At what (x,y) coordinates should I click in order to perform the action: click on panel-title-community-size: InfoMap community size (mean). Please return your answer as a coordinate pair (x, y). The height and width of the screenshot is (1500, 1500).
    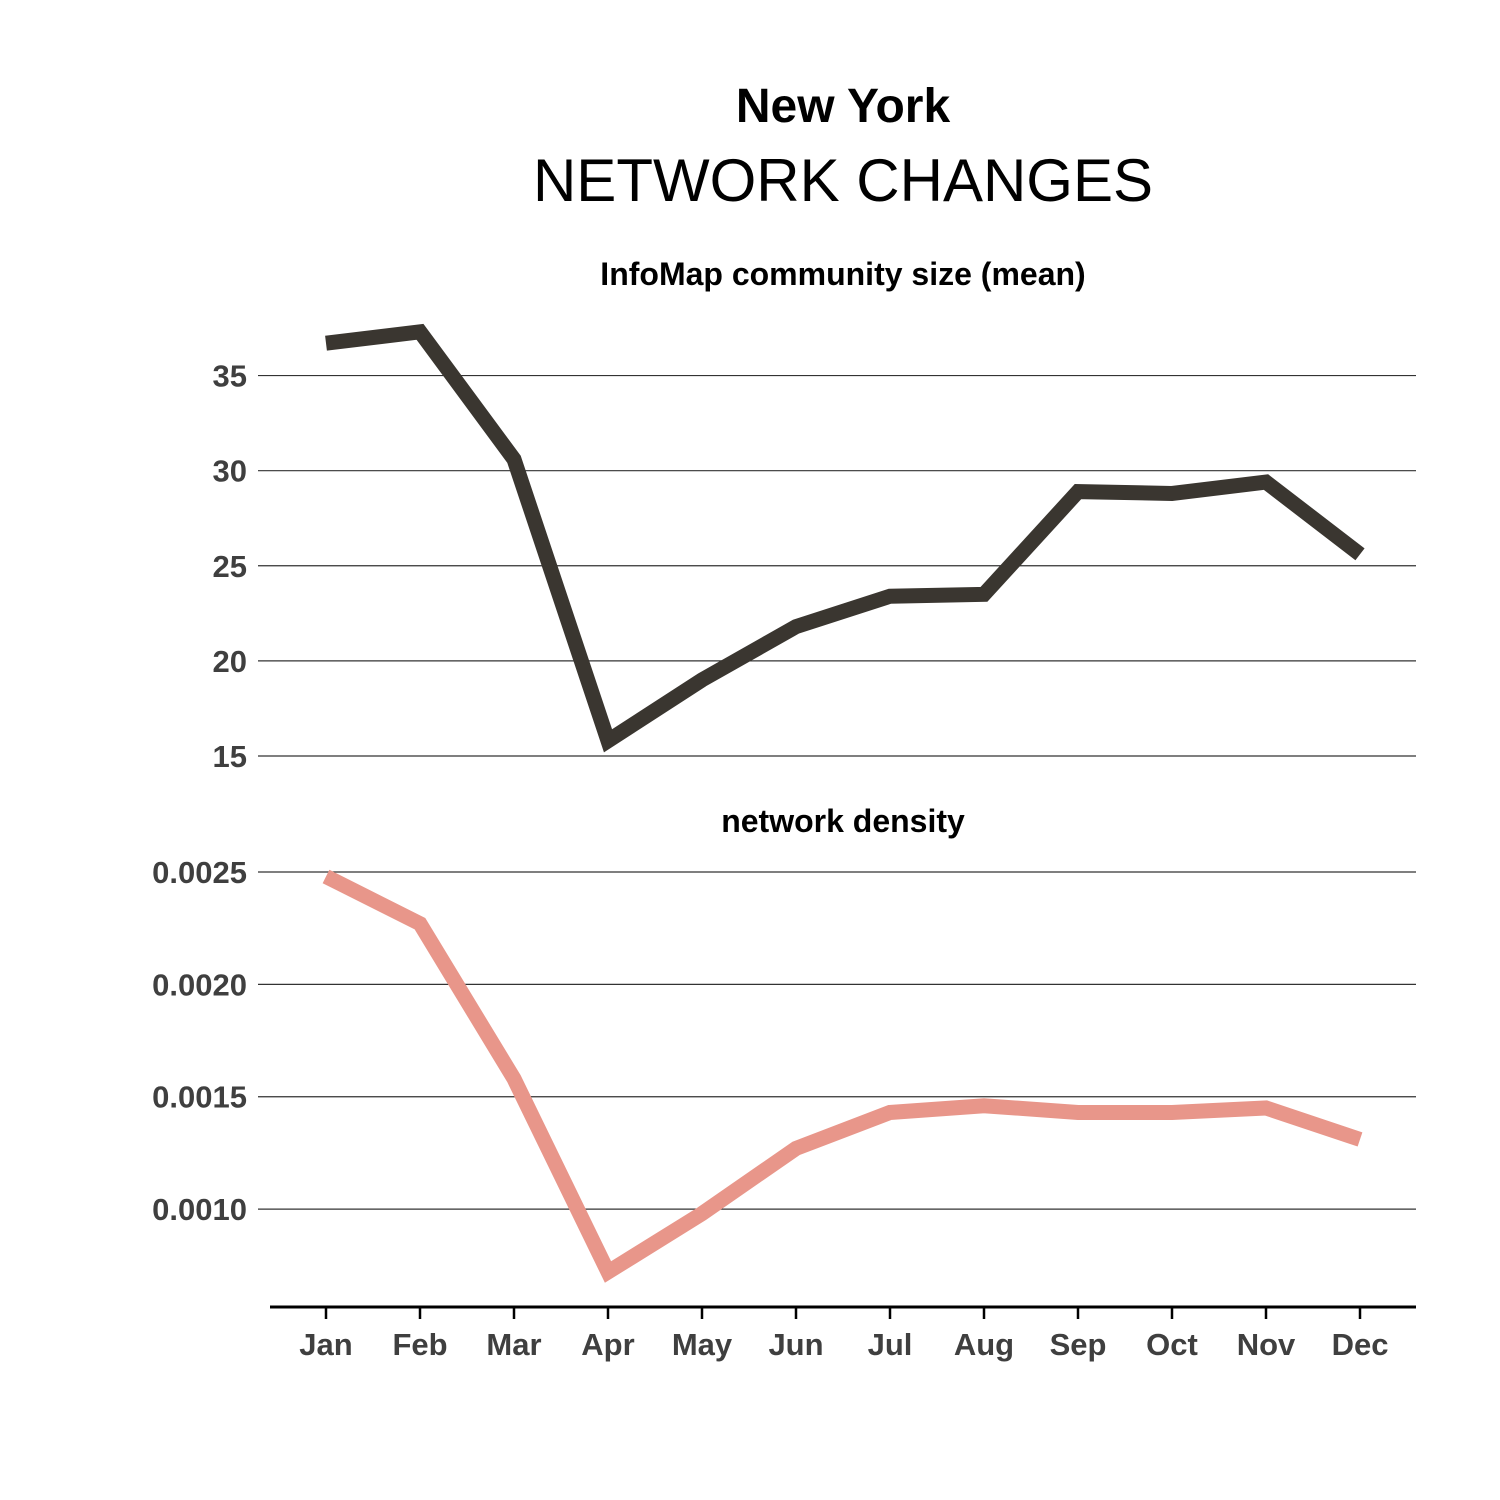
    Looking at the image, I should click on (842, 274).